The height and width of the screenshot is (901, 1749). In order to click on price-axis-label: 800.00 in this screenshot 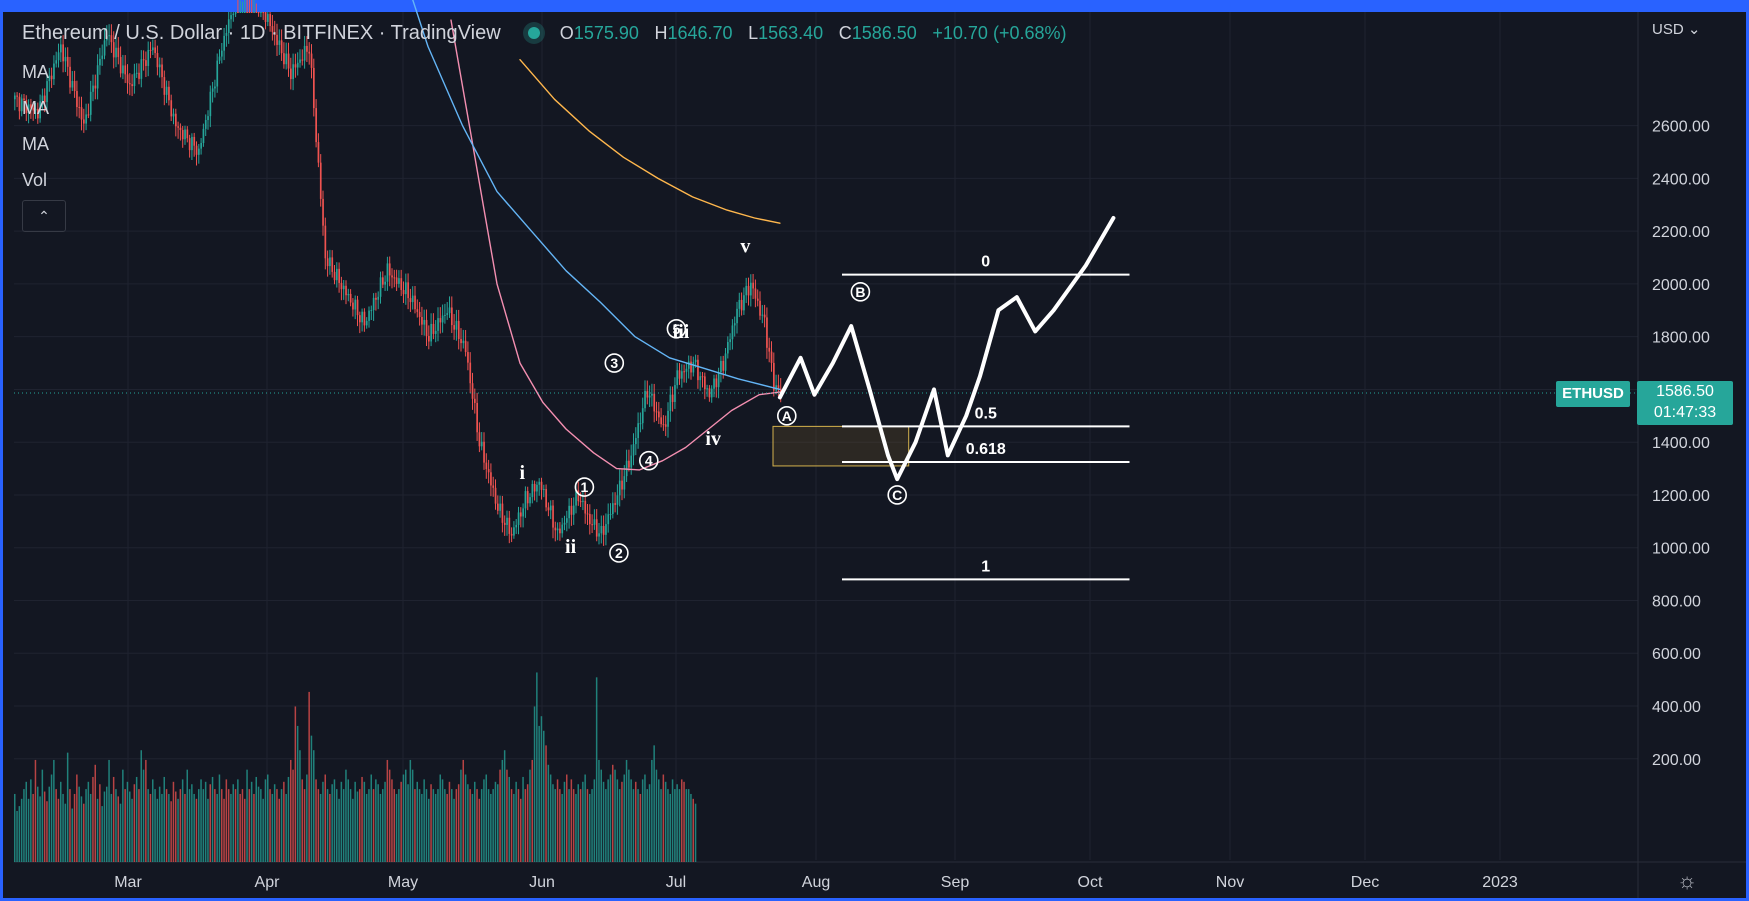, I will do `click(1676, 601)`.